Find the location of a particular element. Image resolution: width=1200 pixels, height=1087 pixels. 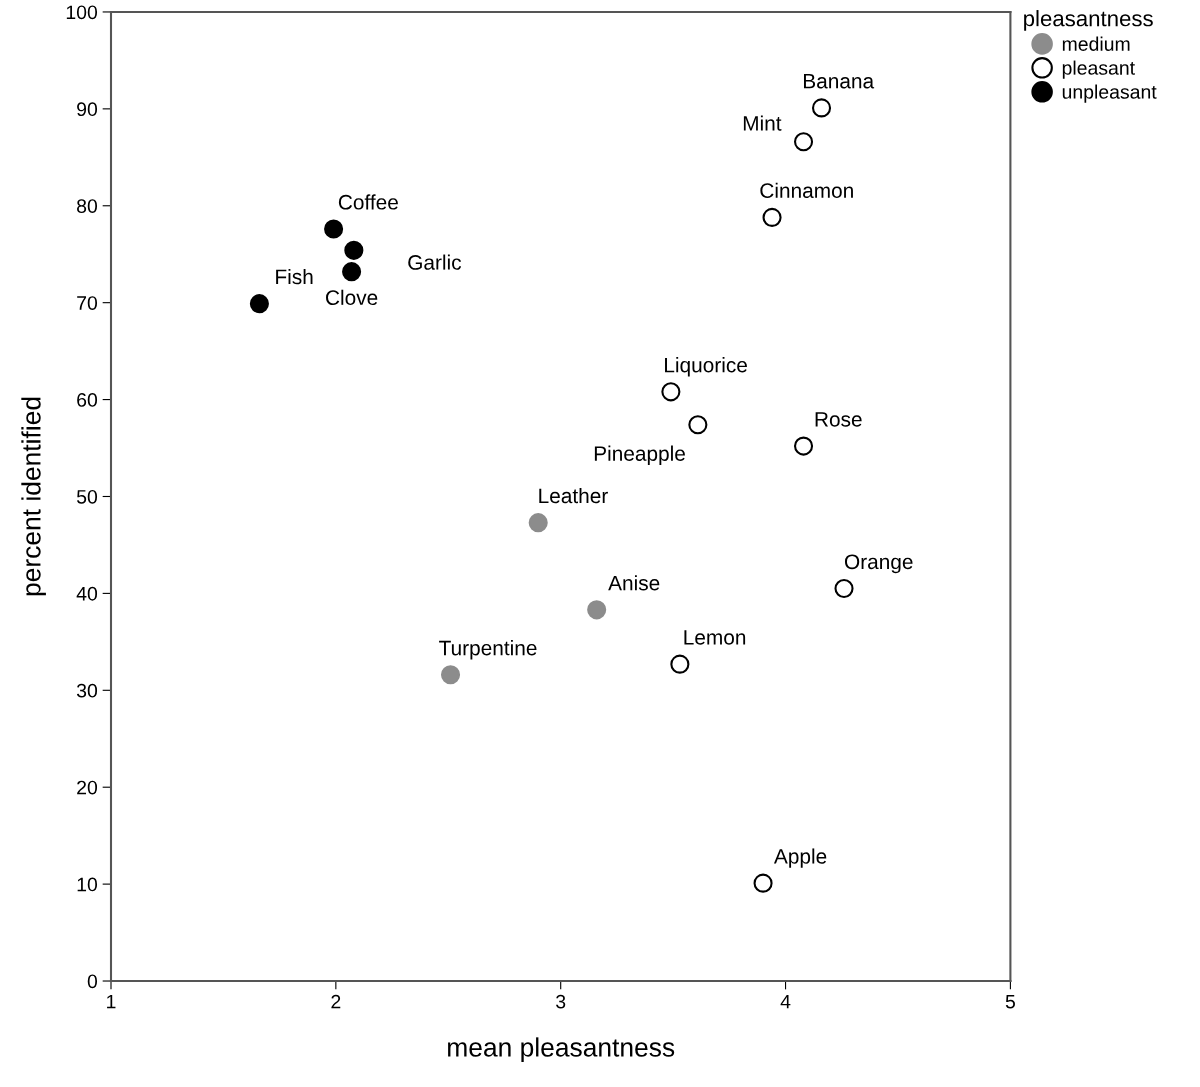

legend-label: pleasant is located at coordinates (1098, 69).